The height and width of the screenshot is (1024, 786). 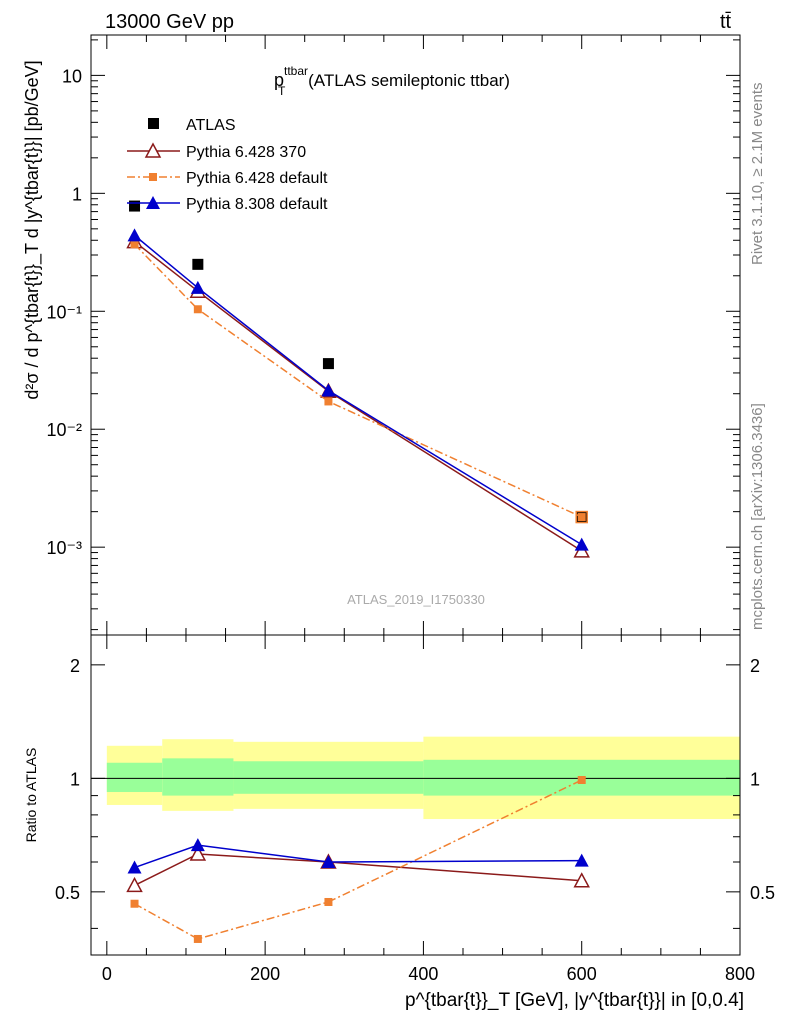 What do you see at coordinates (75, 779) in the screenshot?
I see `y-ratio-tick-label-l-1: 1` at bounding box center [75, 779].